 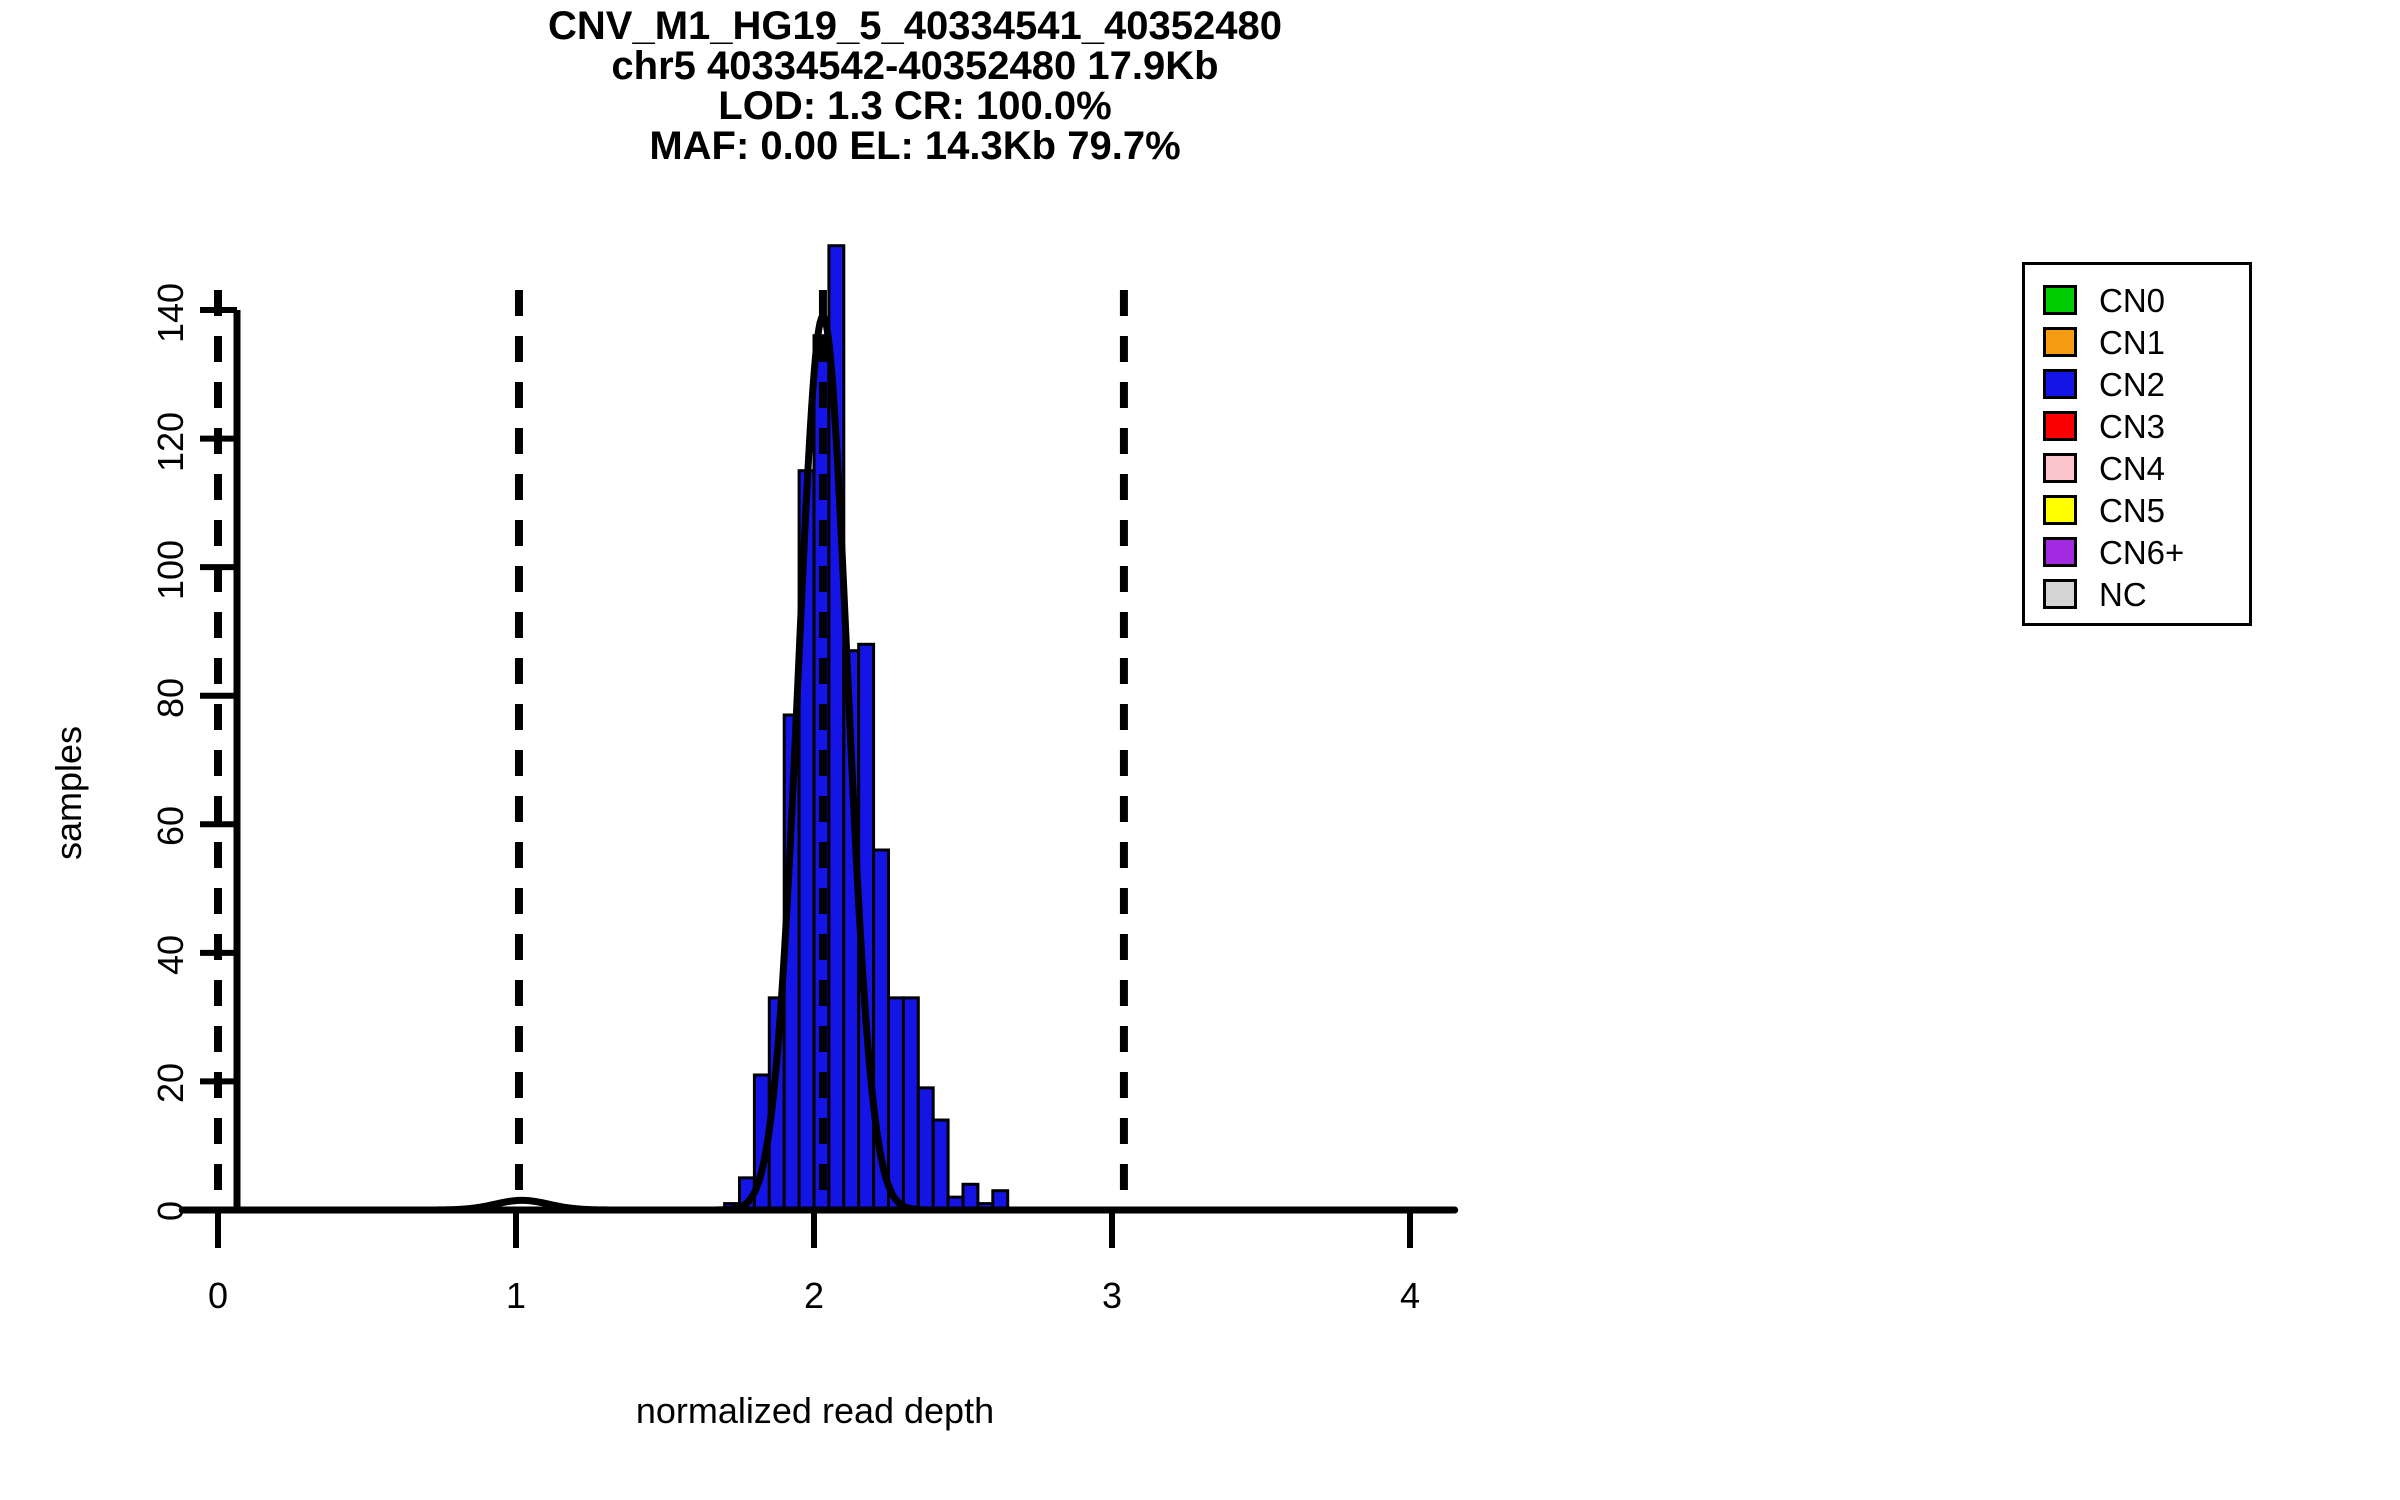 What do you see at coordinates (170, 441) in the screenshot?
I see `y-tick-label: 120` at bounding box center [170, 441].